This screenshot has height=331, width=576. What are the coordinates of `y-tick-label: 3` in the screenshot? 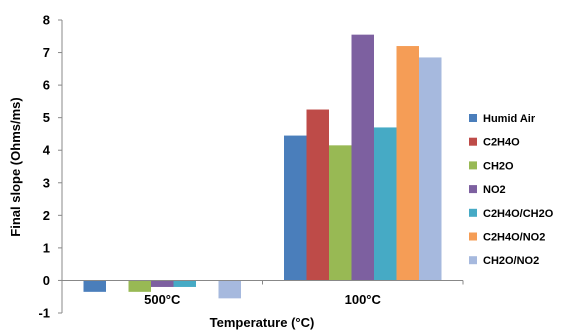 It's located at (46, 182).